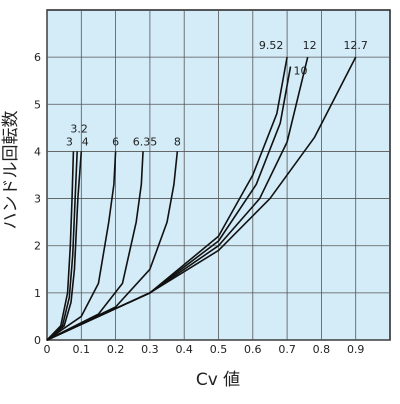 The image size is (400, 404). Describe the element at coordinates (355, 45) in the screenshot. I see `series-label: 12.7` at that location.